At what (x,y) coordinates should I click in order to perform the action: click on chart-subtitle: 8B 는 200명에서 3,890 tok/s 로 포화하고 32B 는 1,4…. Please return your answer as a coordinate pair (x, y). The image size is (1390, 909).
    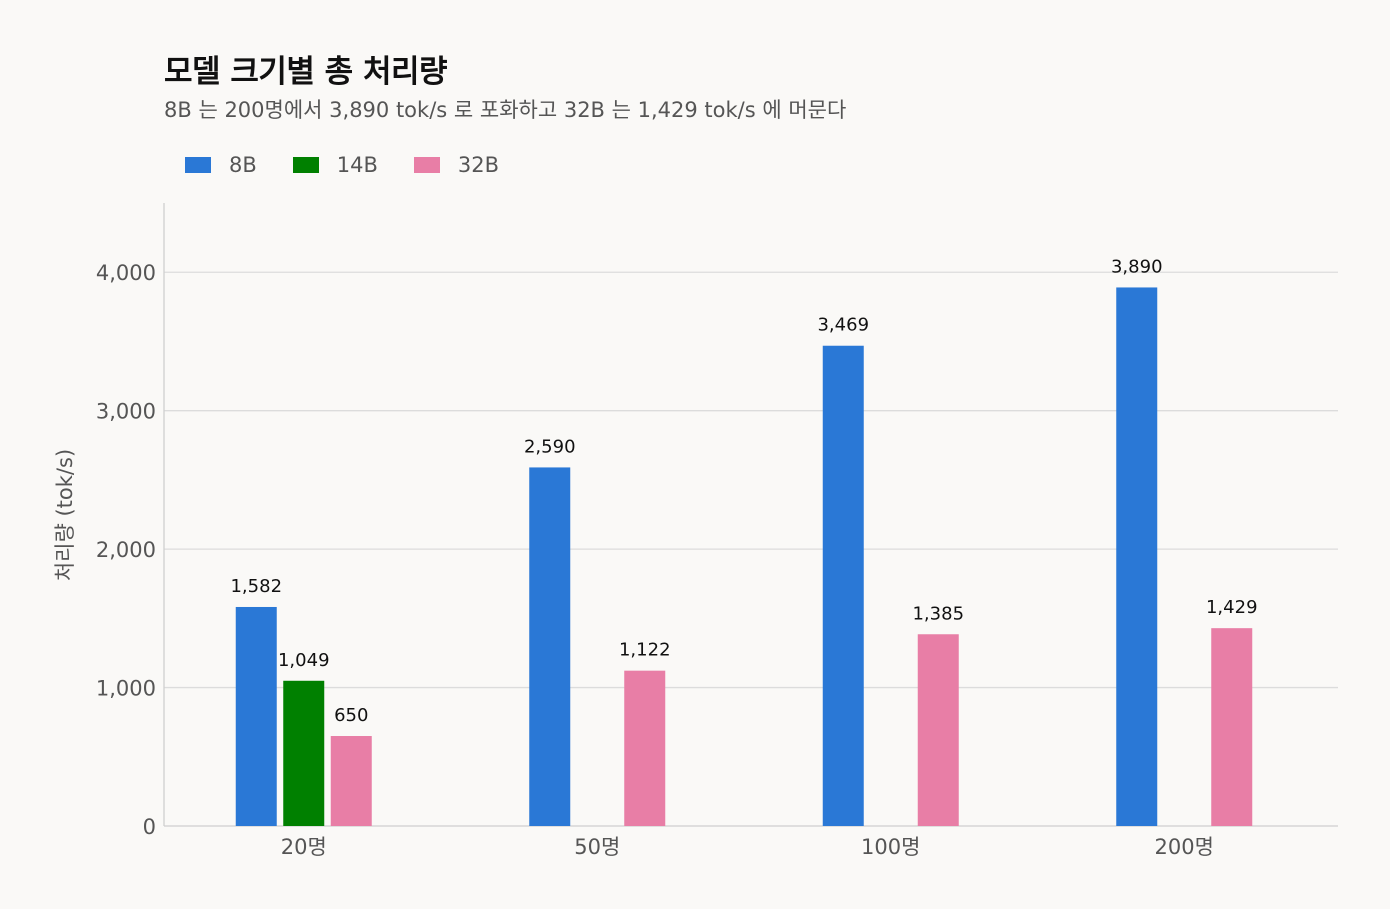
    Looking at the image, I should click on (505, 110).